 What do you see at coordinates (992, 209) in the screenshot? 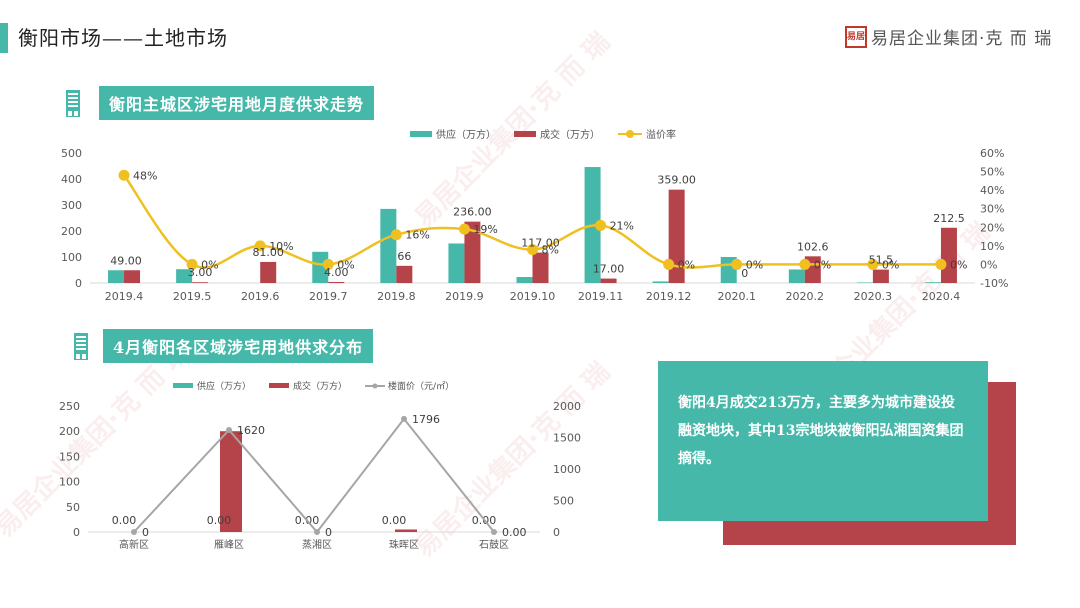
I see `svg-text: 30%` at bounding box center [992, 209].